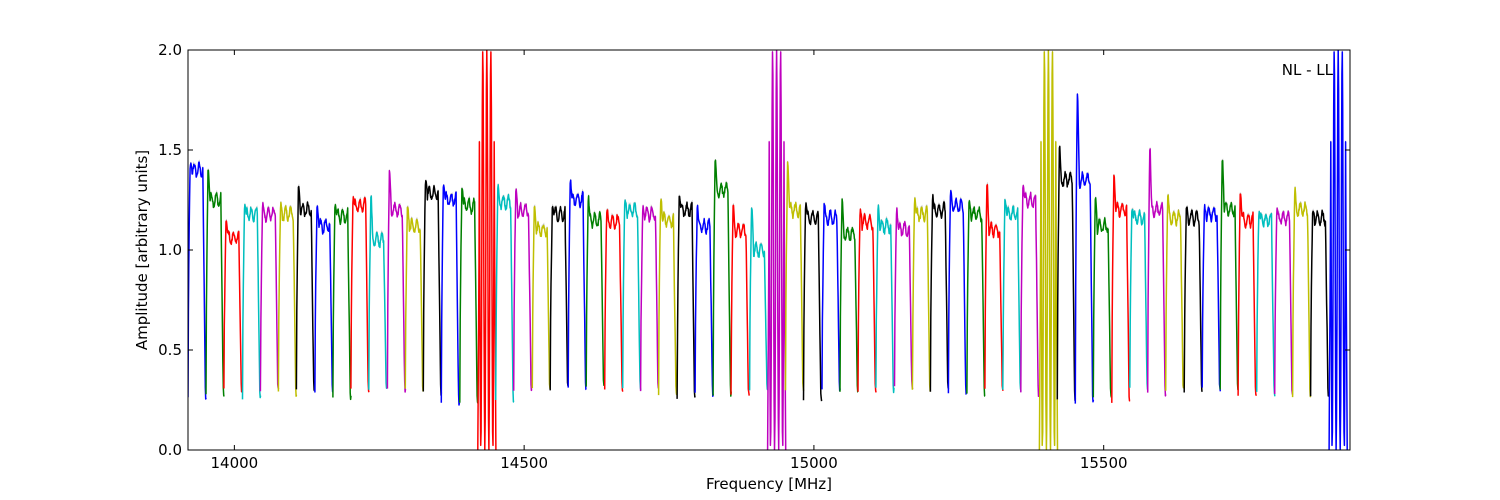 This screenshot has width=1500, height=500. Describe the element at coordinates (524, 463) in the screenshot. I see `x-tick-label: 14500` at that location.